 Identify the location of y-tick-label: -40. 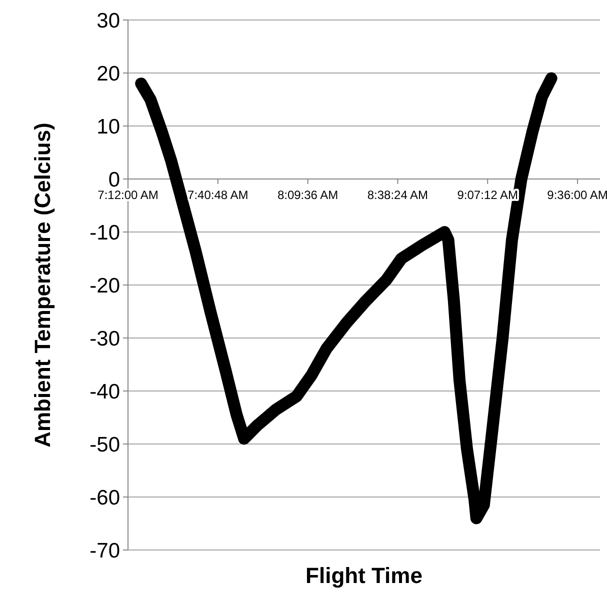
(105, 392).